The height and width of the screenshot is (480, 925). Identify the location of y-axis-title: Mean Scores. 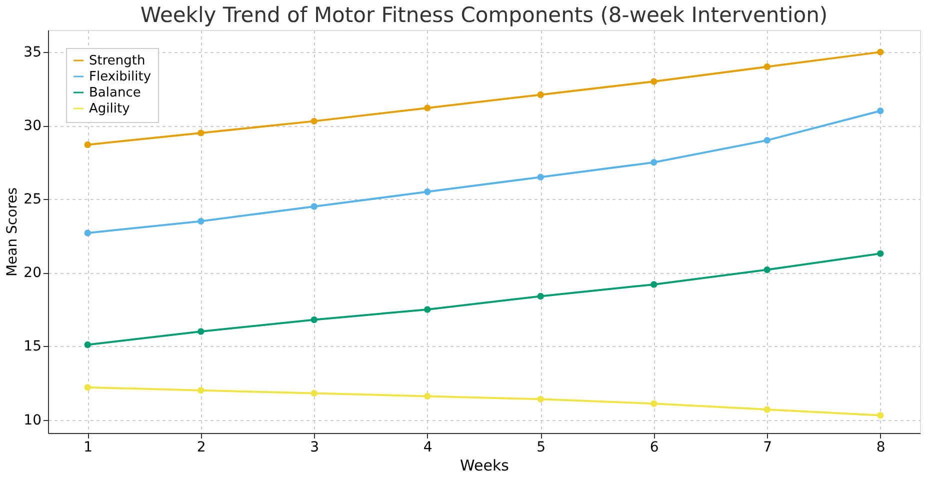
(12, 232).